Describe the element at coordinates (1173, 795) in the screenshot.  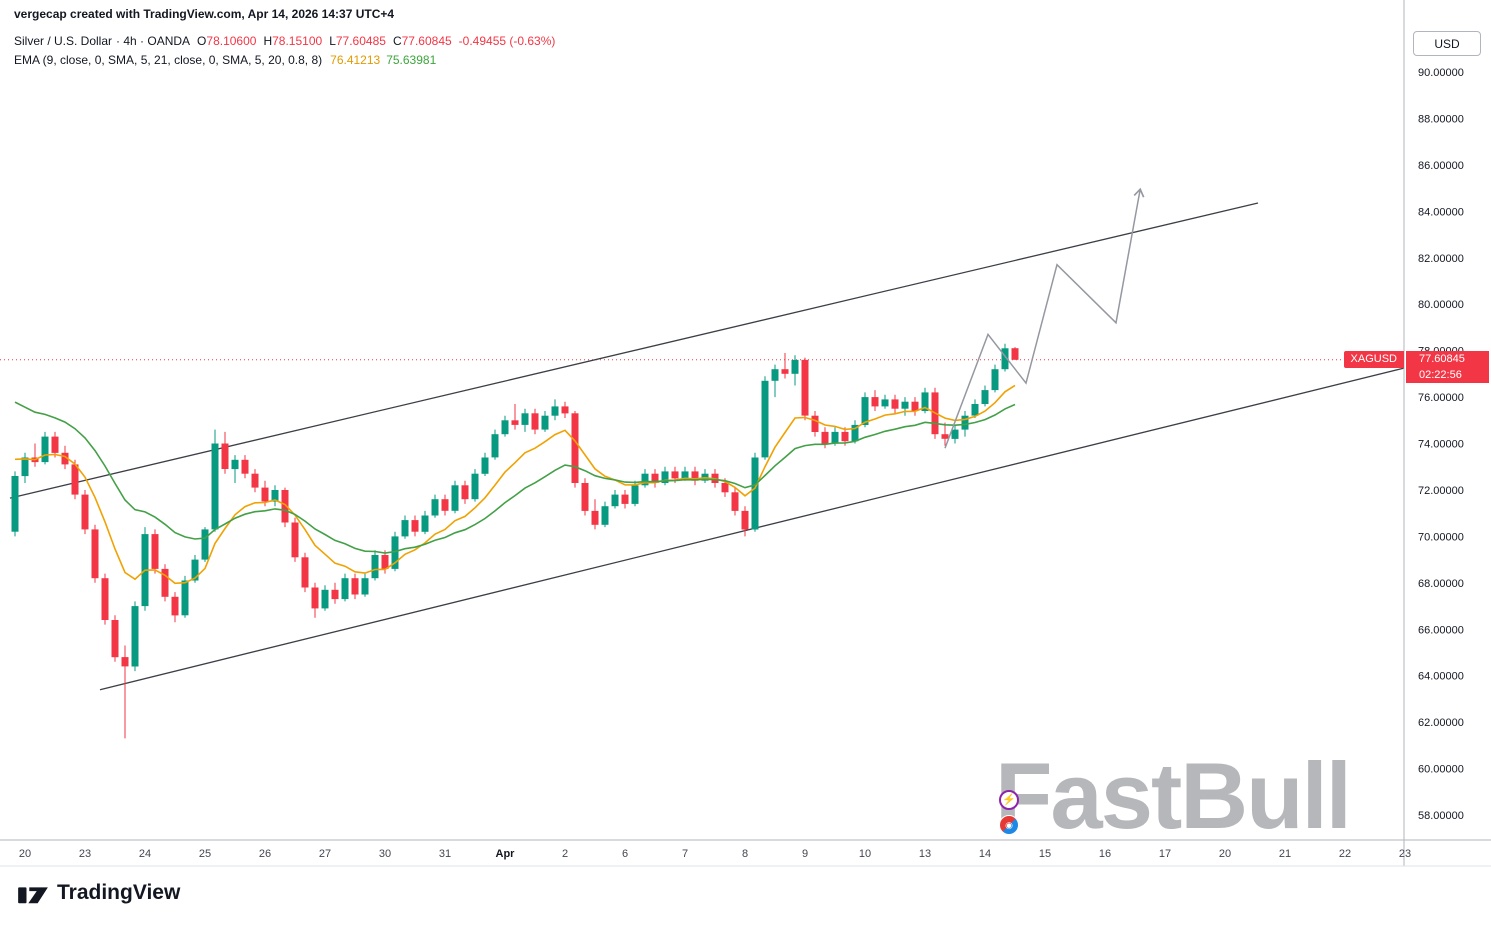
I see `fastbull-watermark: FastBull` at that location.